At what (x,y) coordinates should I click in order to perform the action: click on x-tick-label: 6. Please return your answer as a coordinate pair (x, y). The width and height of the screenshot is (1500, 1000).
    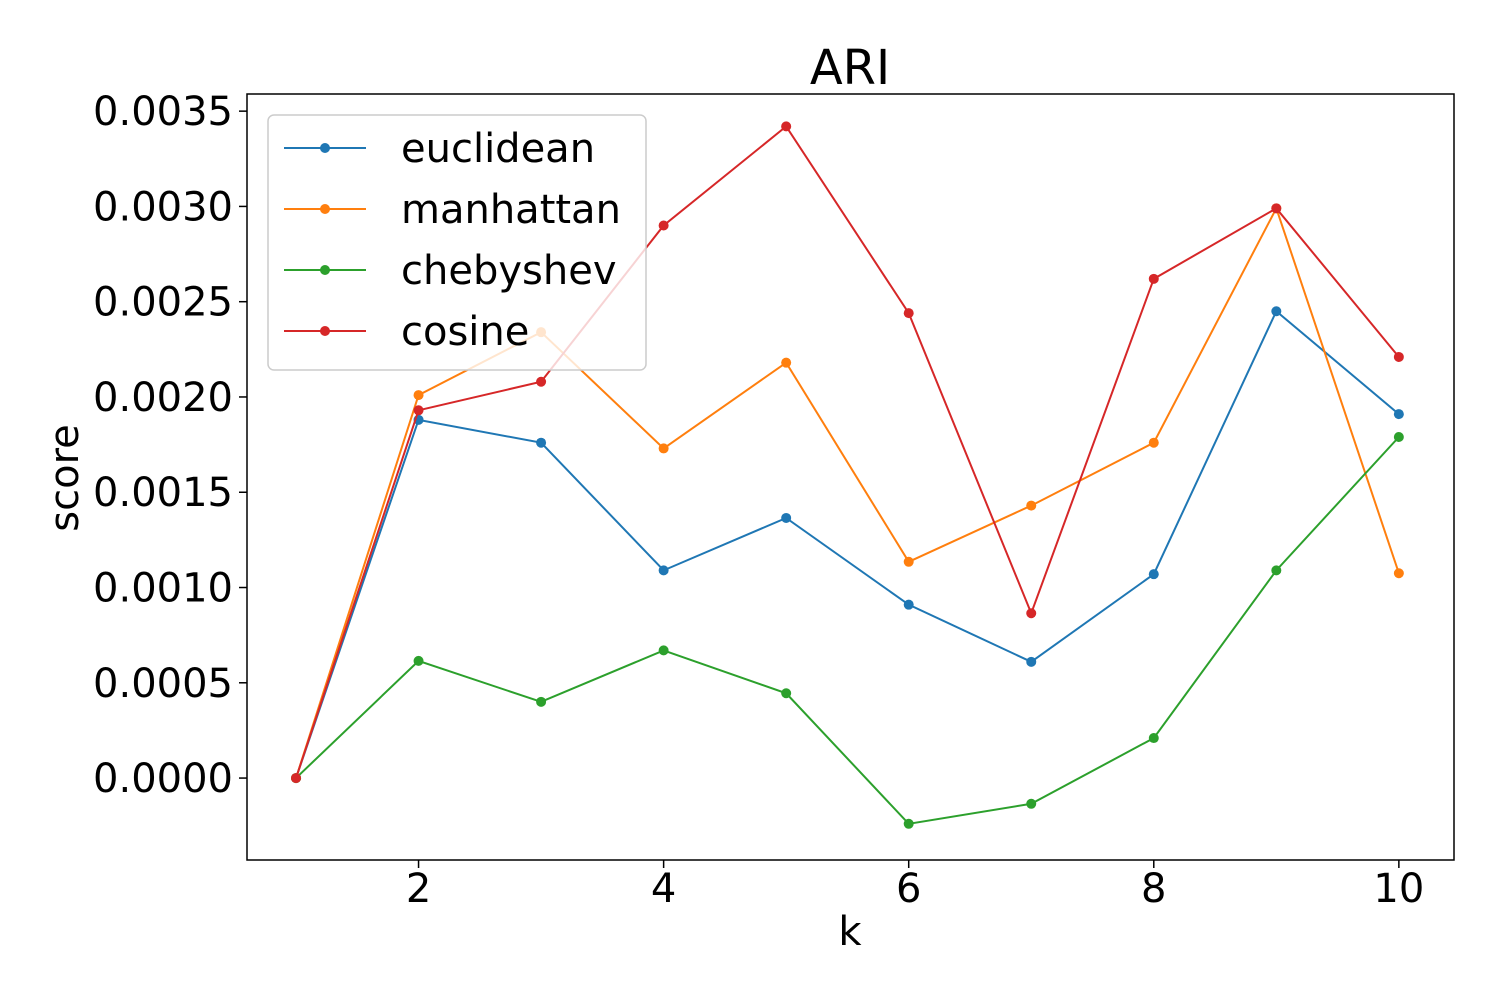
    Looking at the image, I should click on (908, 889).